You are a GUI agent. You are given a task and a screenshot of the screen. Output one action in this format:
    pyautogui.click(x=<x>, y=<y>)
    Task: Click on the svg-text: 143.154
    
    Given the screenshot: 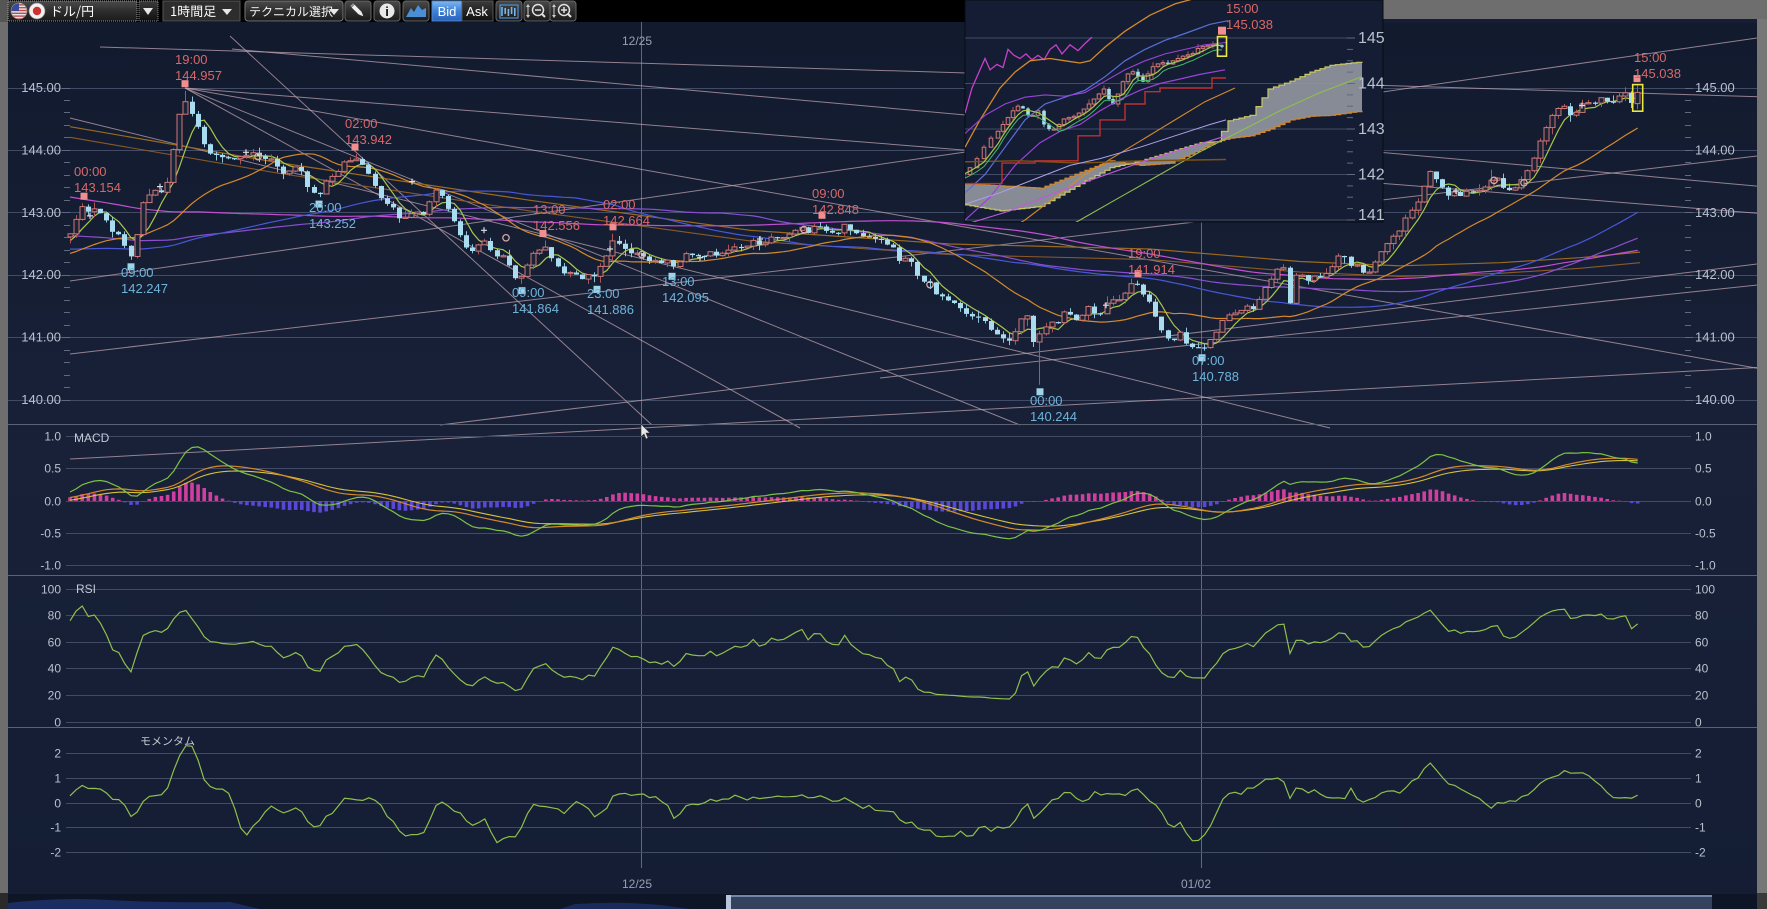 What is the action you would take?
    pyautogui.click(x=97, y=187)
    